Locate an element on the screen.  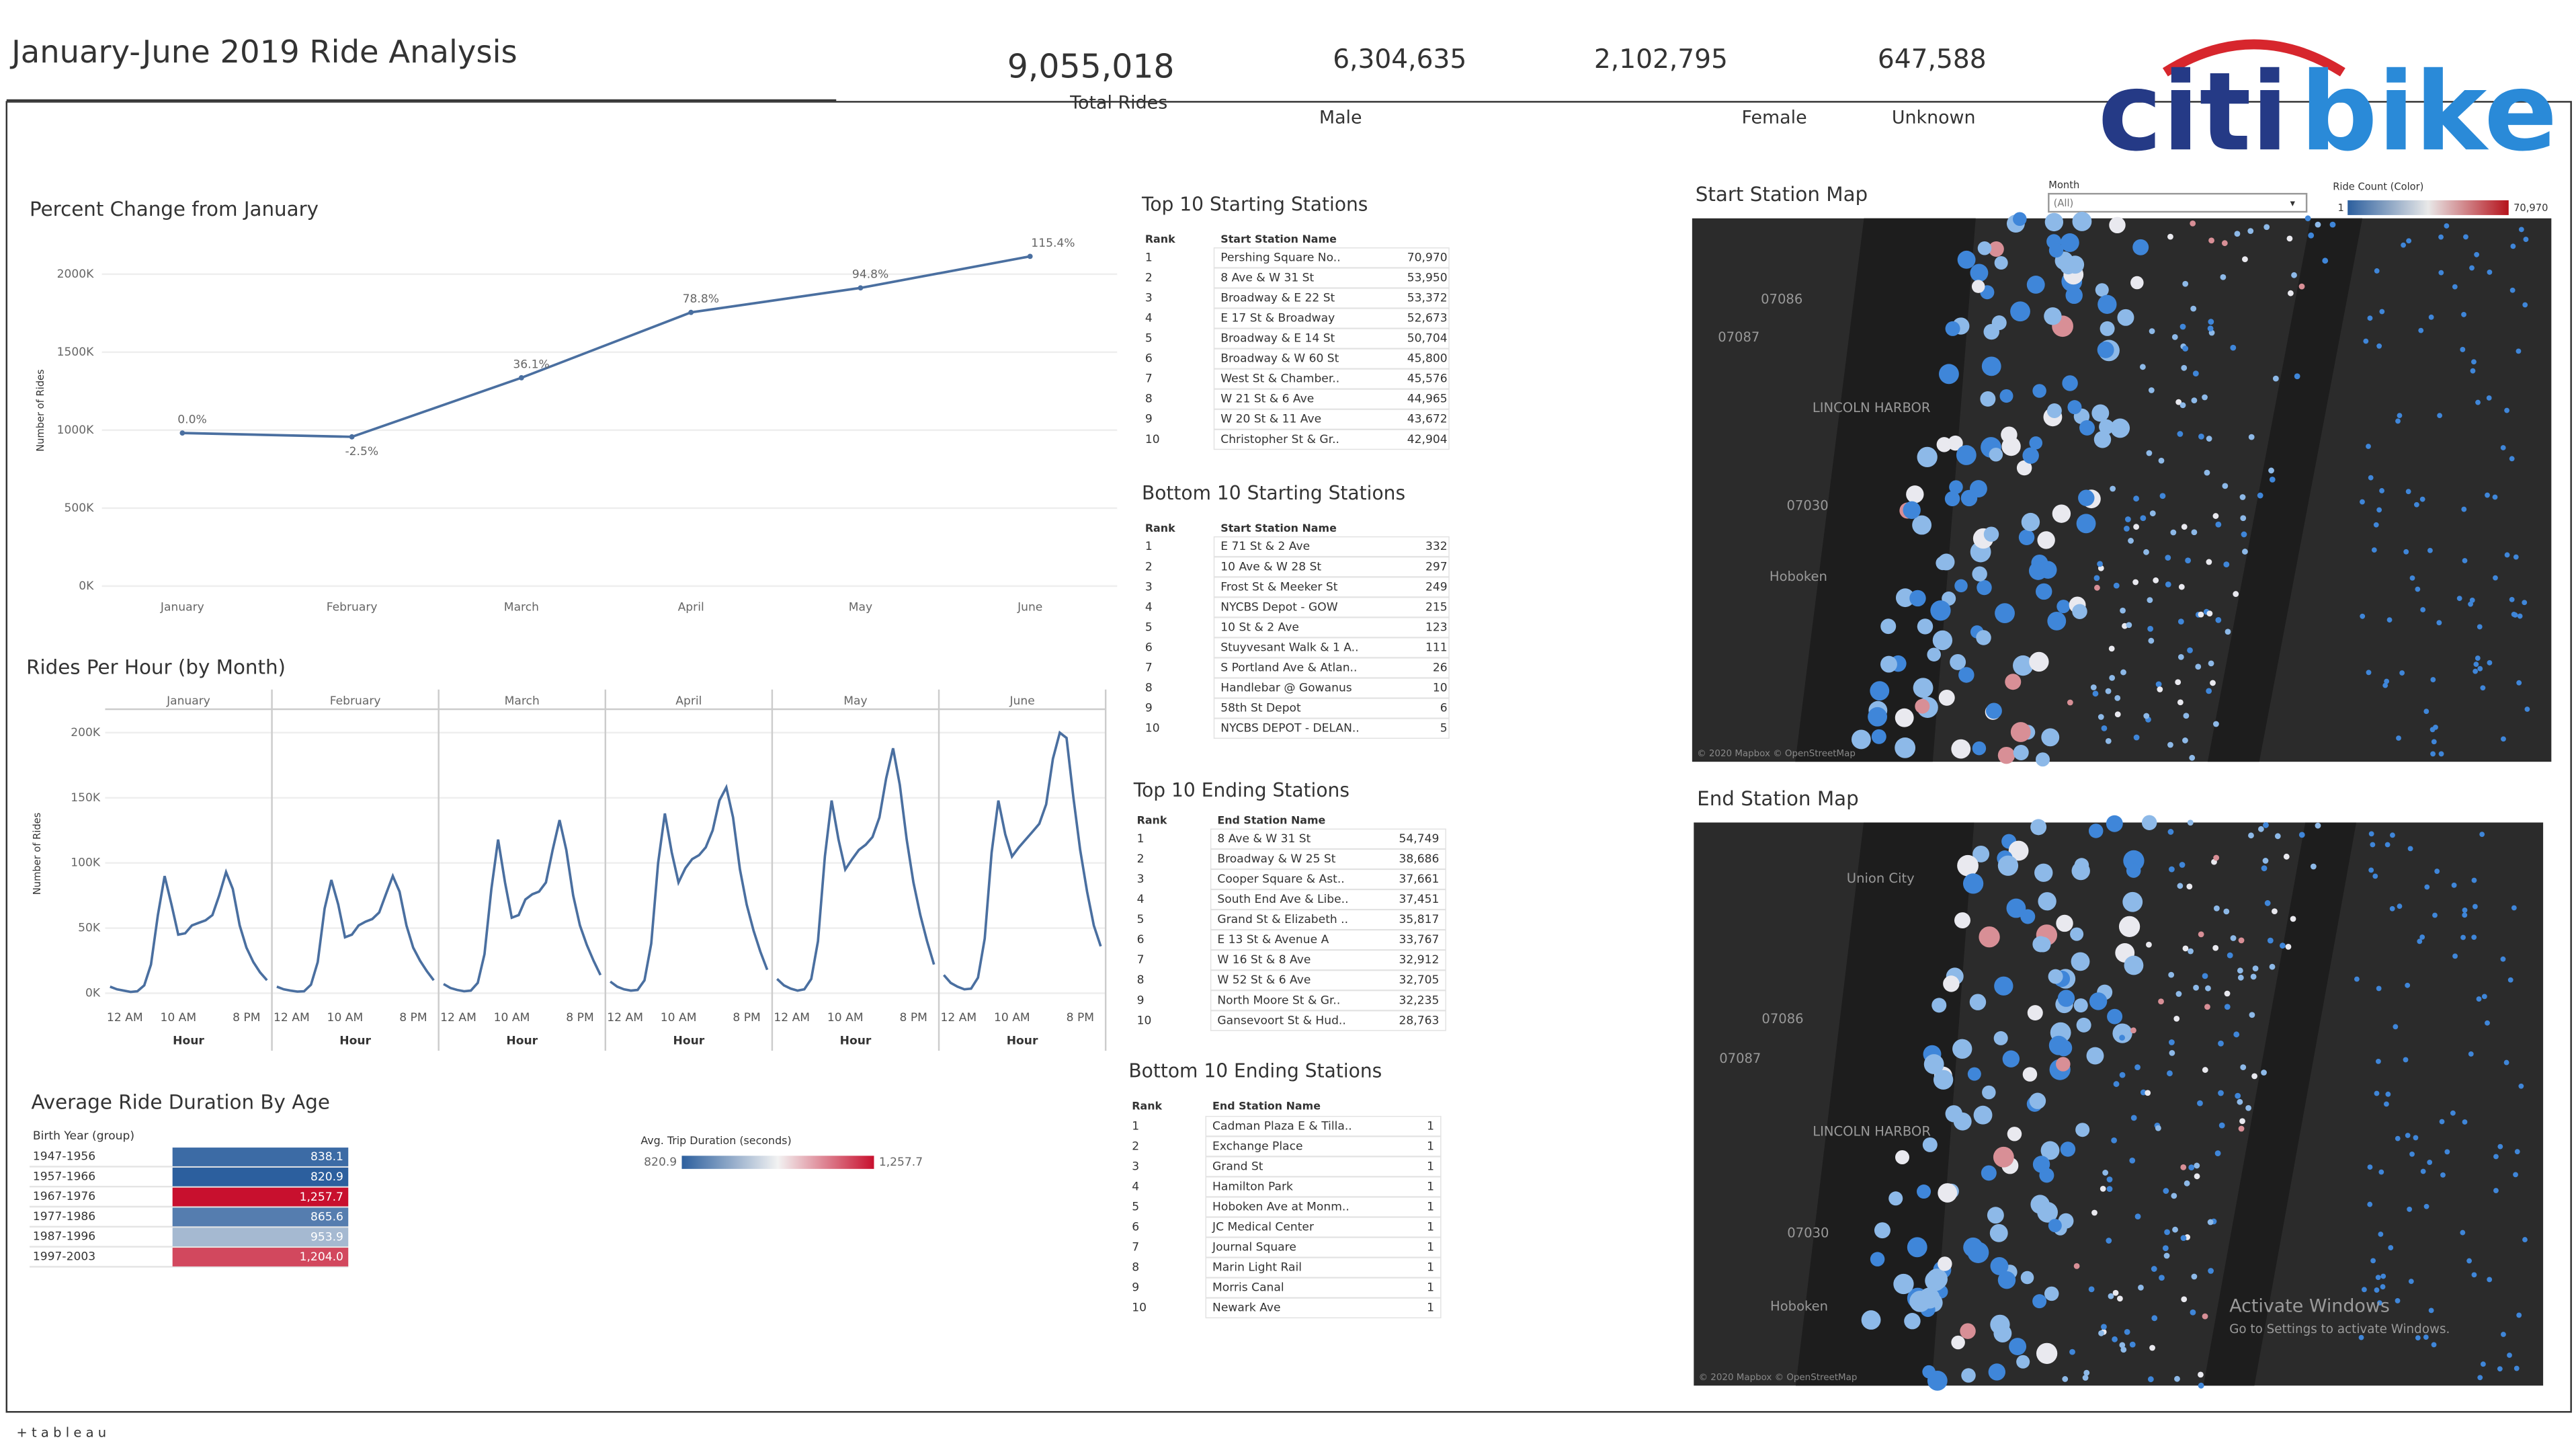
ride-count: 1 is located at coordinates (1430, 1186).